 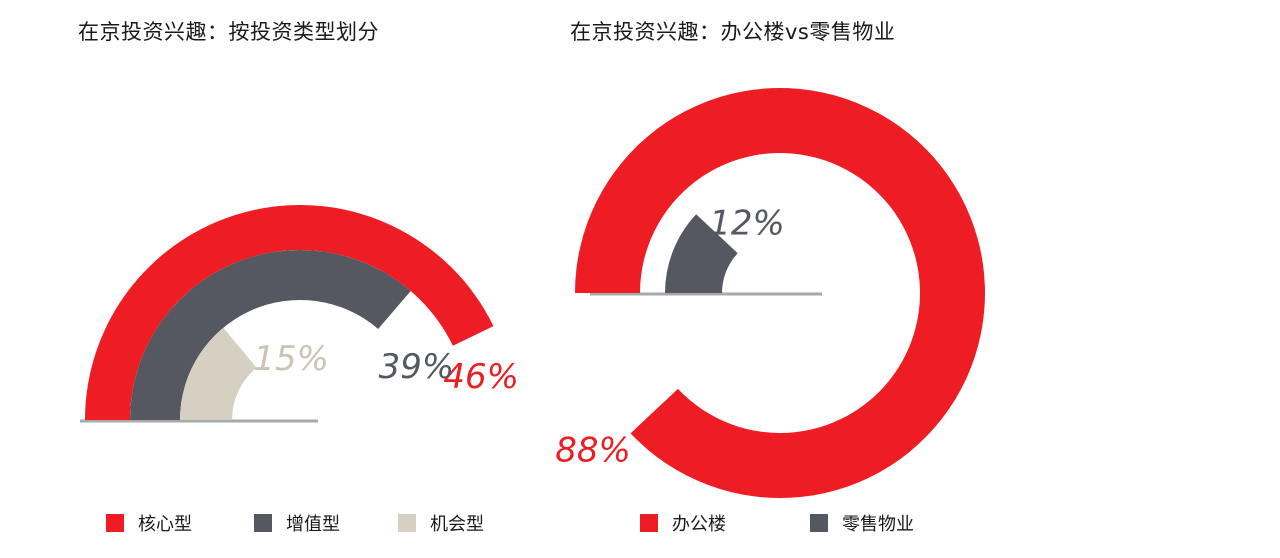 I want to click on data-label: 15%, so click(x=291, y=359).